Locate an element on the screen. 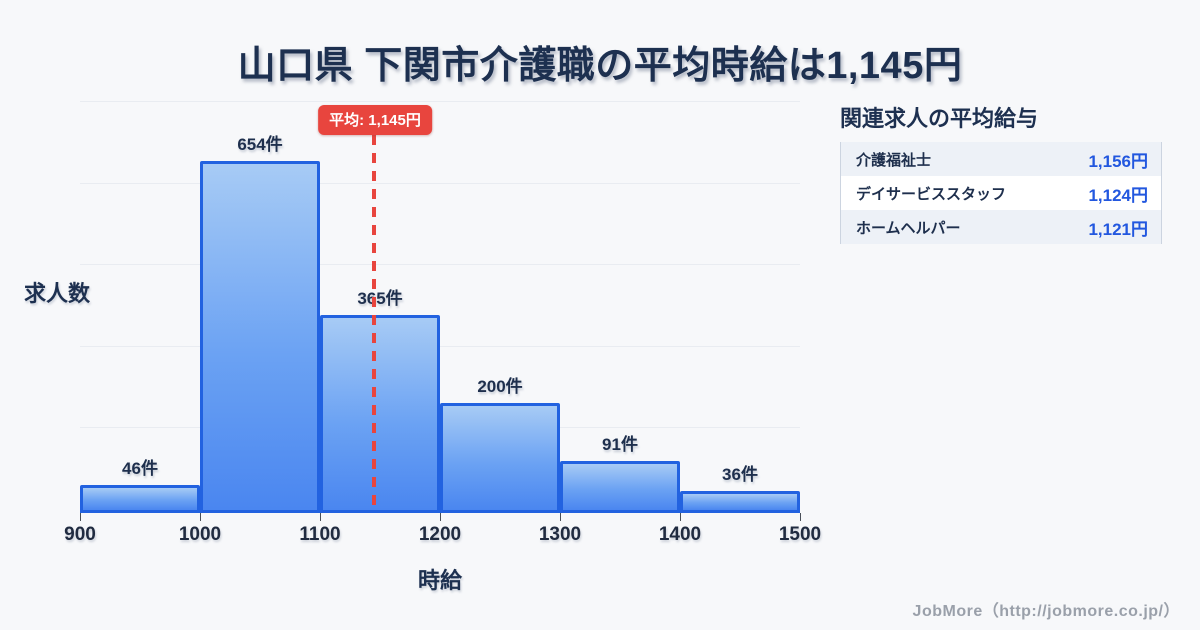 Image resolution: width=1200 pixels, height=630 pixels. related-job-wage: 1,124円 is located at coordinates (1118, 195).